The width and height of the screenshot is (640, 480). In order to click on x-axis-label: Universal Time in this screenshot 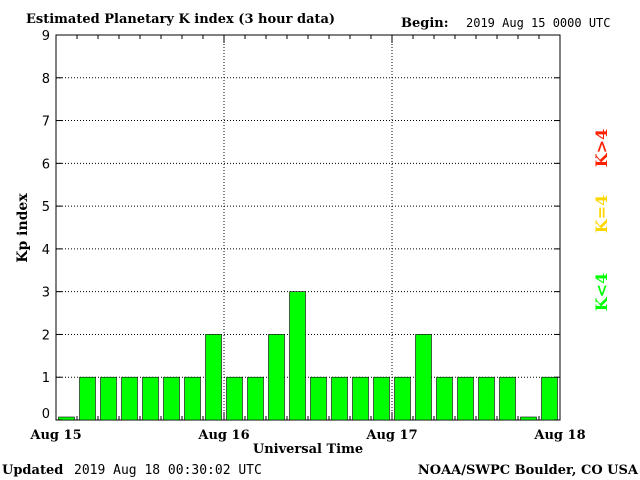, I will do `click(308, 449)`.